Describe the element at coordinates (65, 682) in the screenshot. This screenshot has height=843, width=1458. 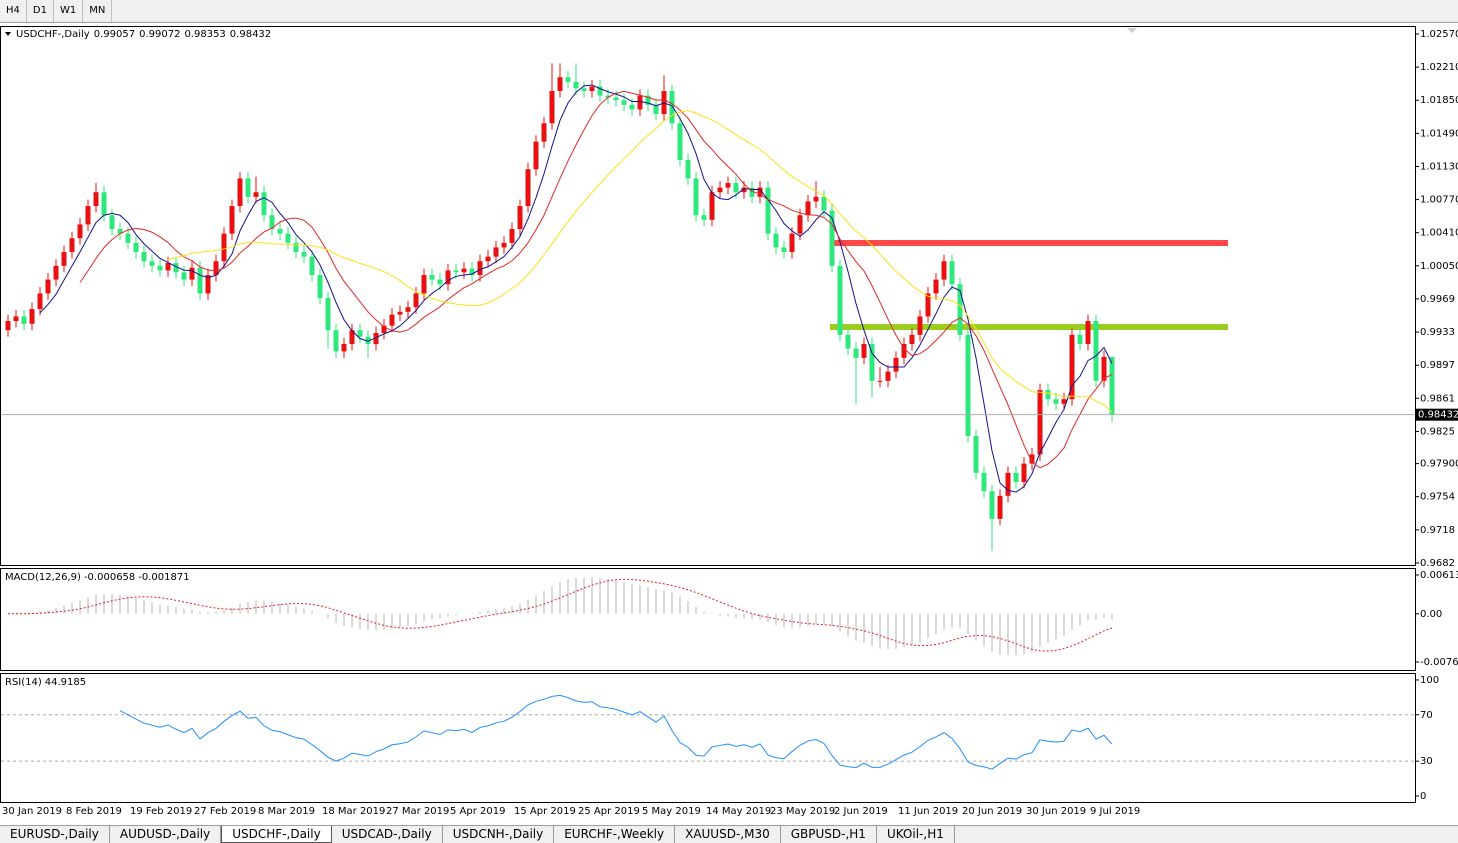
I see `rsi-value: 44.9185` at that location.